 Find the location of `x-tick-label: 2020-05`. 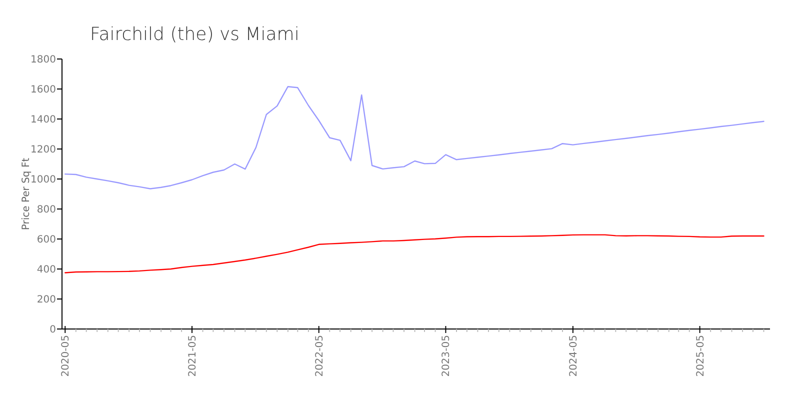

x-tick-label: 2020-05 is located at coordinates (66, 356).